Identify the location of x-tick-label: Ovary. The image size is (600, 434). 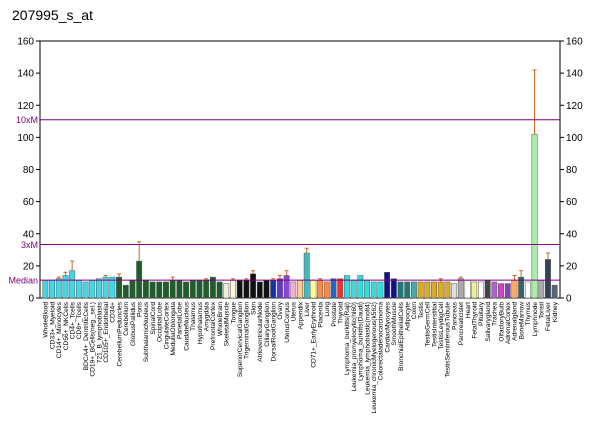
(280, 310).